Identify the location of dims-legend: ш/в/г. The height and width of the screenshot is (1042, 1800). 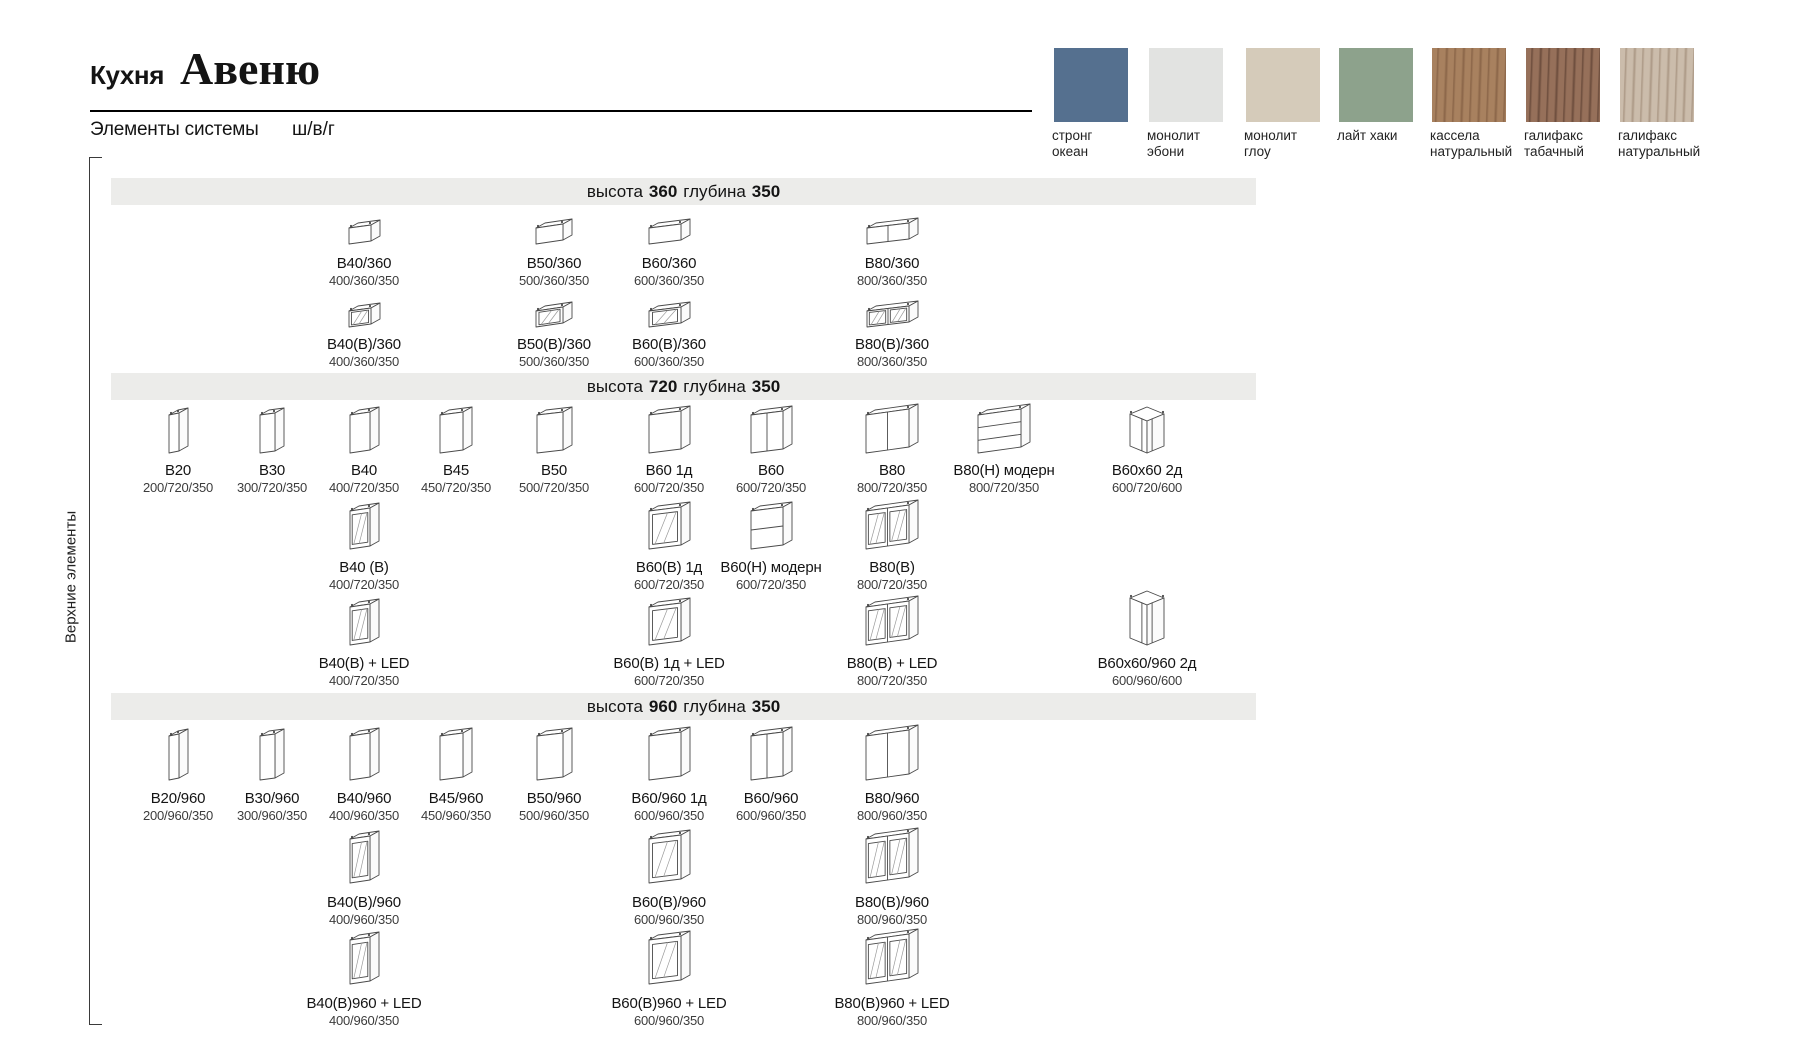
(313, 129).